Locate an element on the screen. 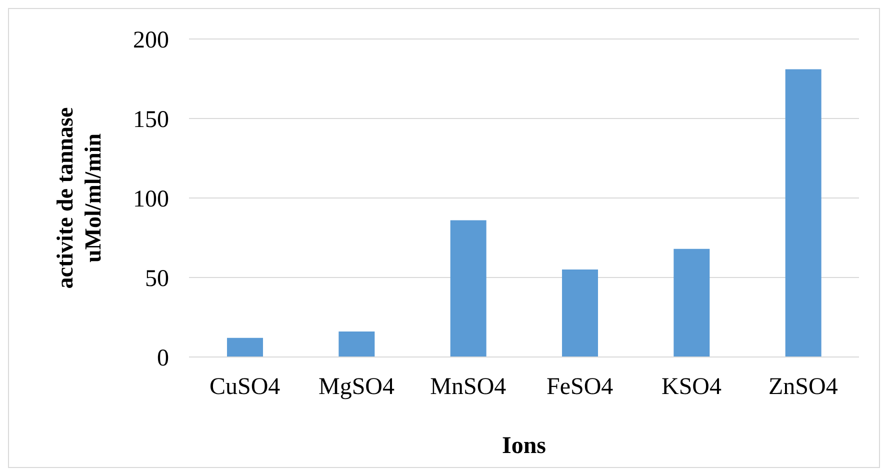 This screenshot has height=476, width=888. y-axis-title: activite de tannase uMol/ml/min is located at coordinates (79, 198).